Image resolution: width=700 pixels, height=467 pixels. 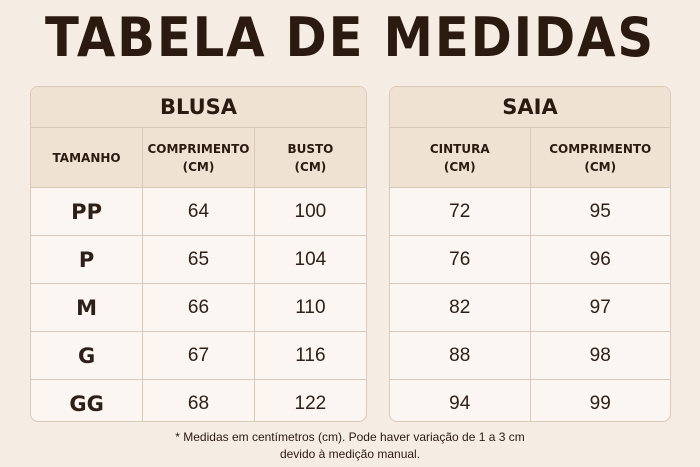 I want to click on page-title: TABELA DE MEDIDAS, so click(x=349, y=37).